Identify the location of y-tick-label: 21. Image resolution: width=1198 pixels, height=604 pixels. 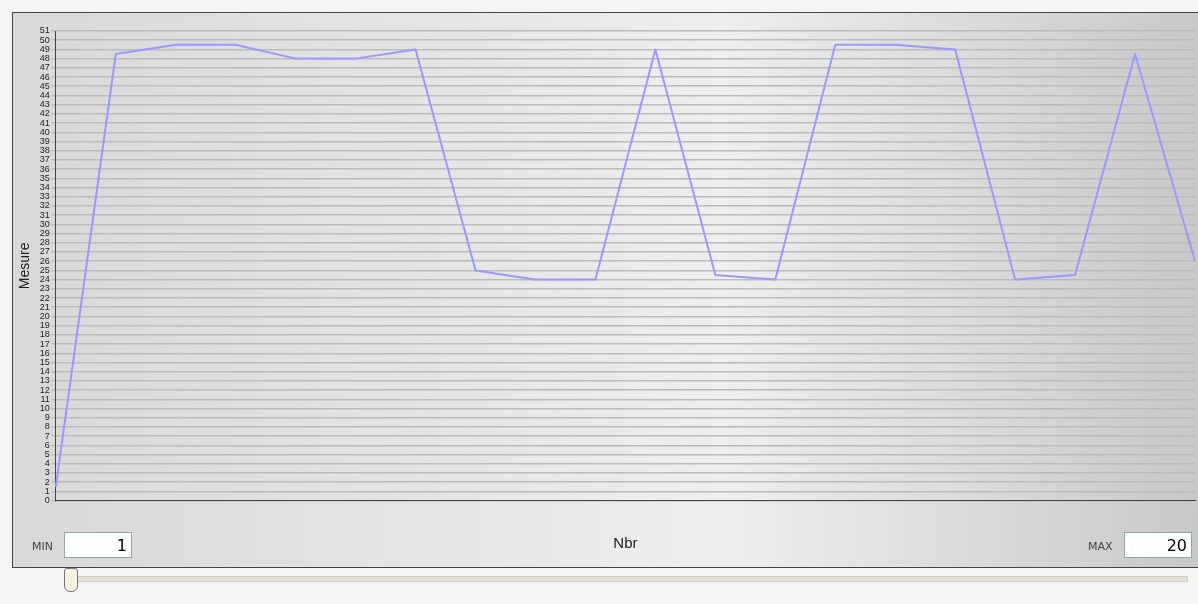
(44, 306).